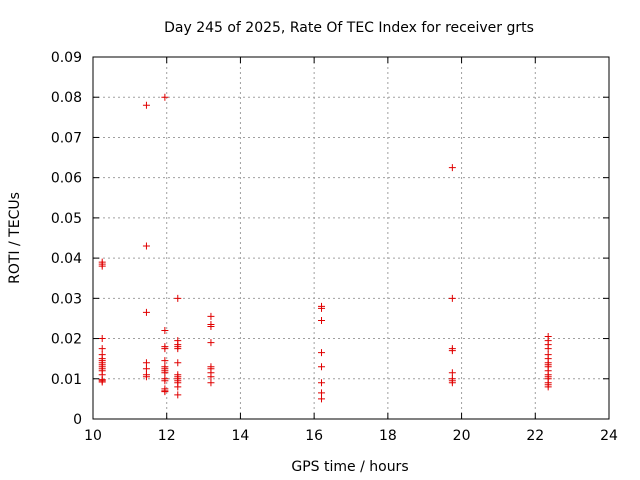 Image resolution: width=640 pixels, height=480 pixels. What do you see at coordinates (609, 436) in the screenshot?
I see `x-tick-label: 24` at bounding box center [609, 436].